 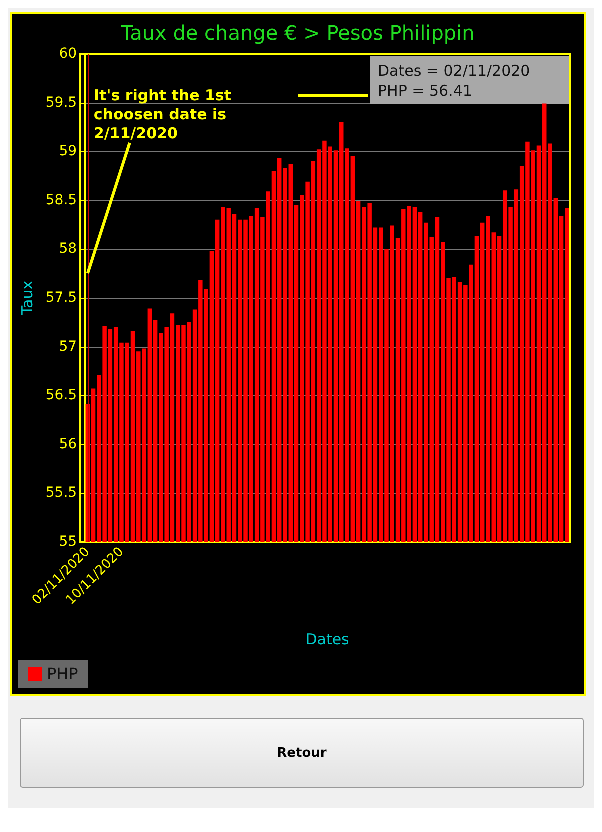 I want to click on y-tick-label: 57, so click(x=68, y=346).